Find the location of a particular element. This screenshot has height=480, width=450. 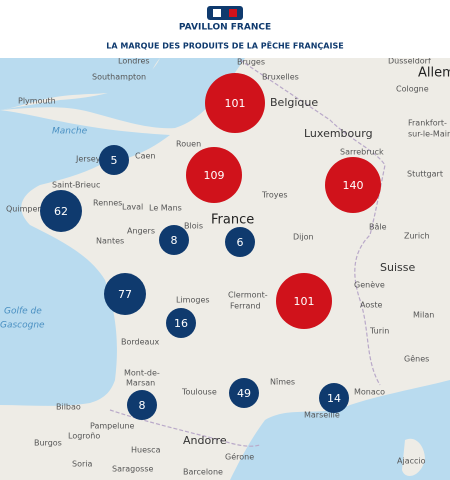

place-label: Quimper is located at coordinates (23, 209).